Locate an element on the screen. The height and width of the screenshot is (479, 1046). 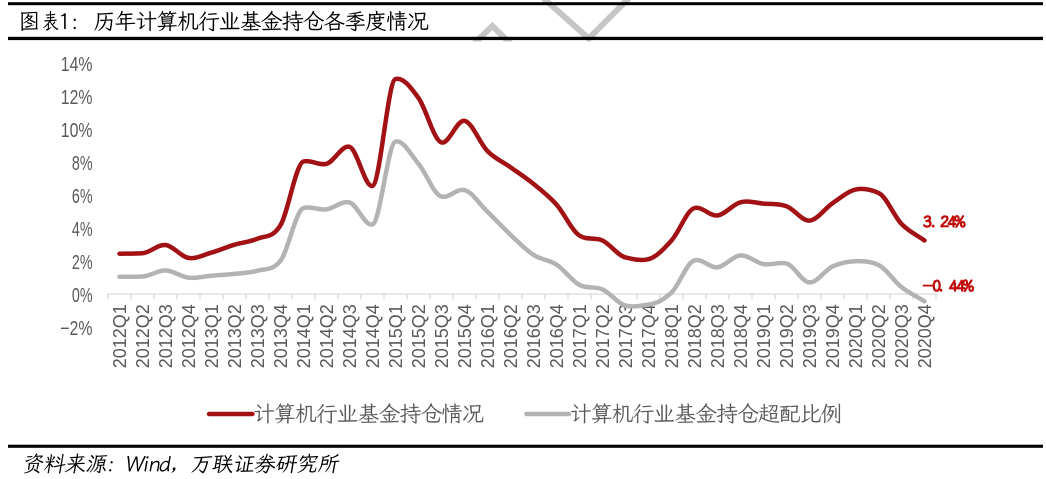
svg-text: 2016Q2 is located at coordinates (511, 336).